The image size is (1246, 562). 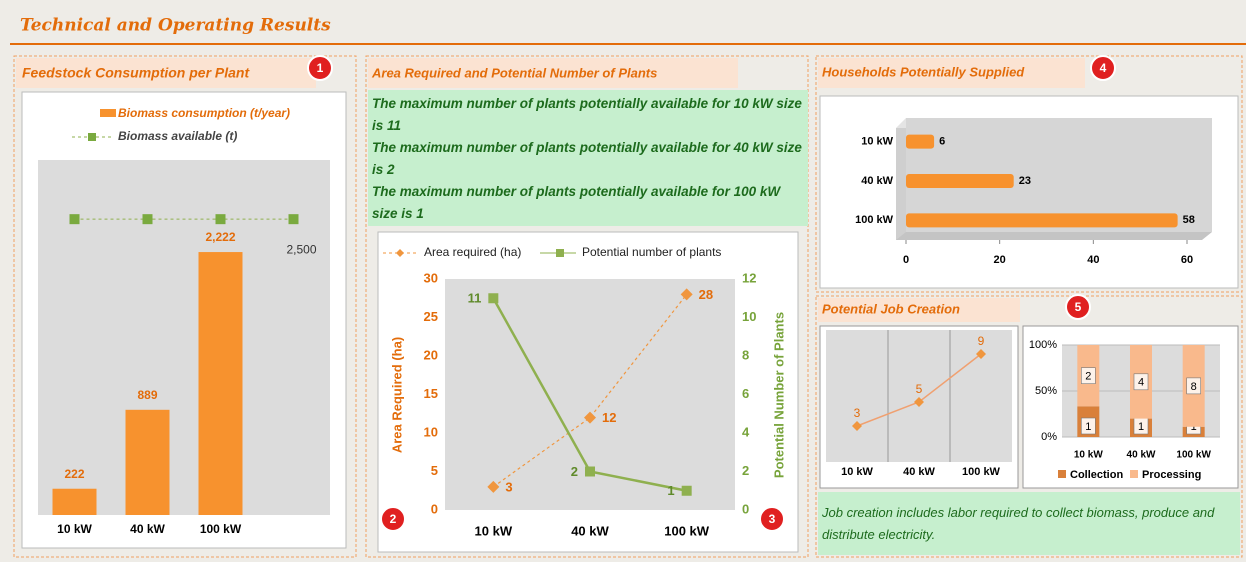 I want to click on badge-number: 1, so click(x=320, y=68).